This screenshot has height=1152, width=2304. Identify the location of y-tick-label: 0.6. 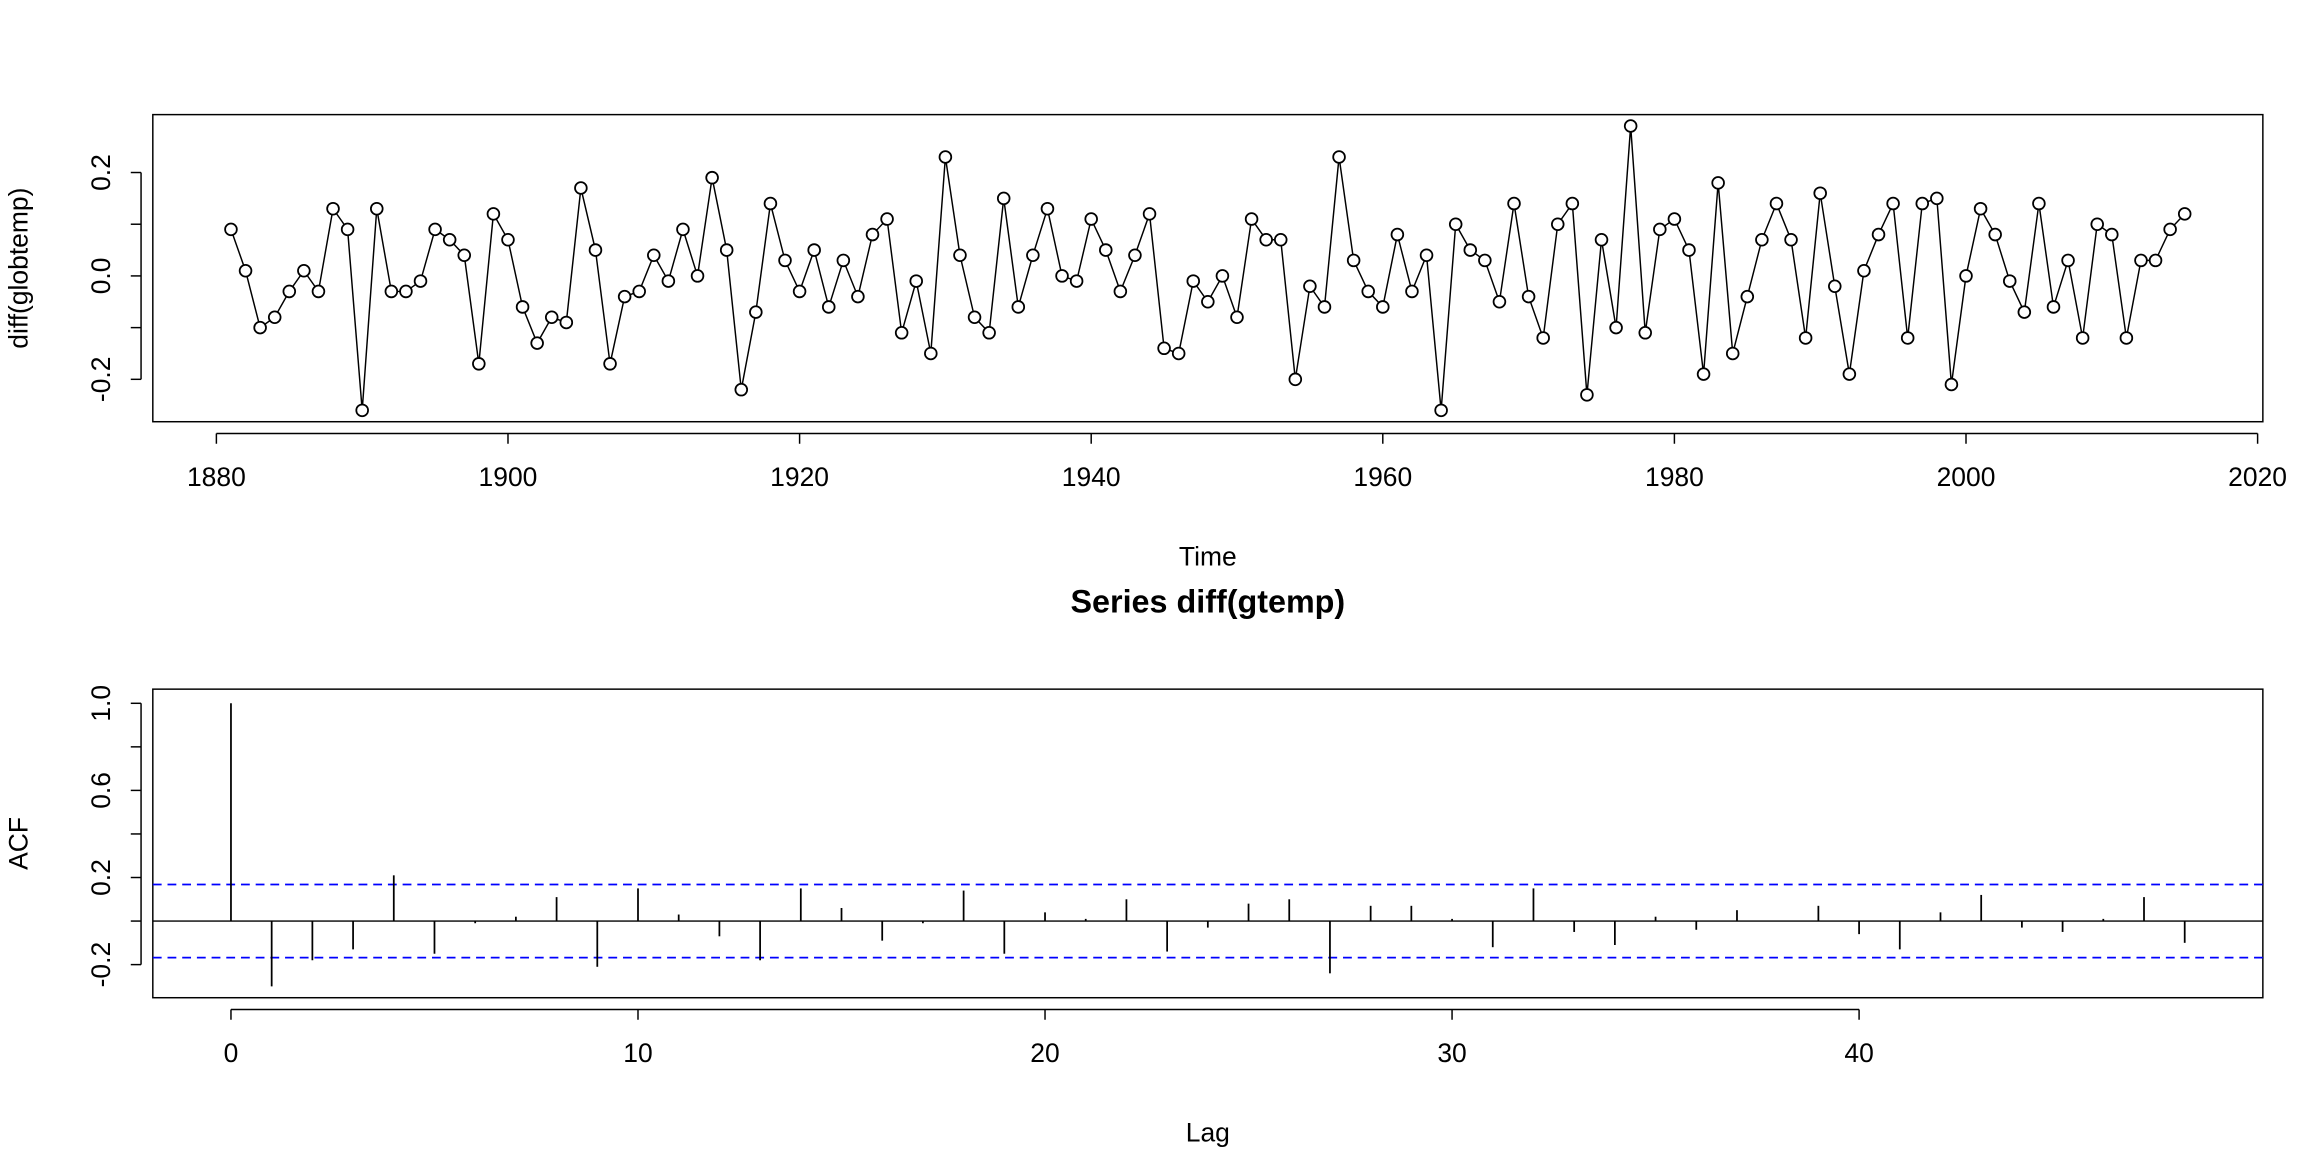
(101, 790).